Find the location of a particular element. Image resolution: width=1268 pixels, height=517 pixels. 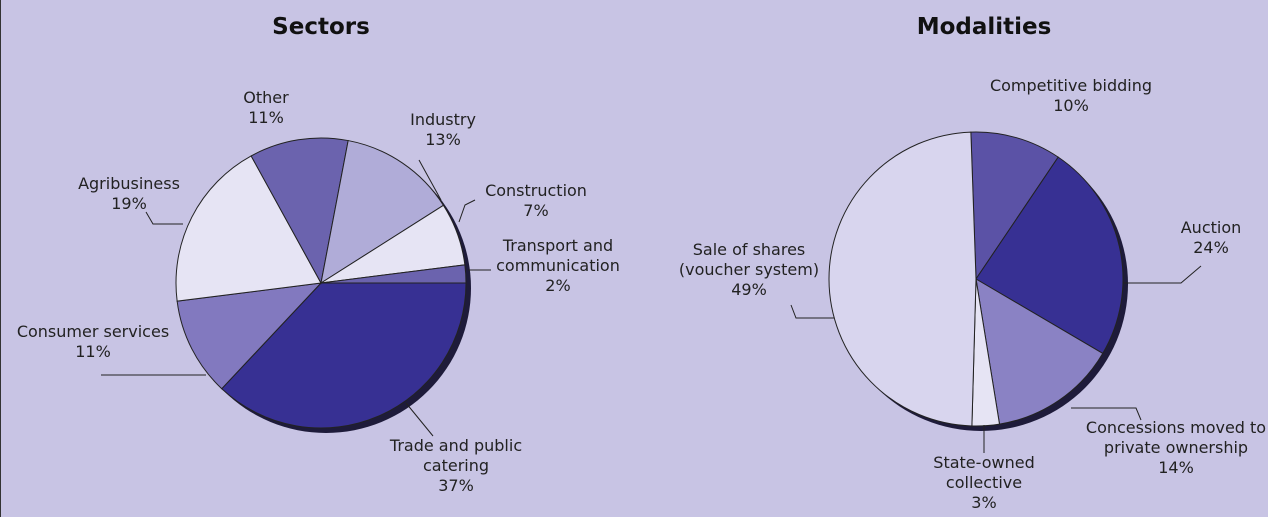

slice-label: State-owned collective 3% is located at coordinates (984, 483).